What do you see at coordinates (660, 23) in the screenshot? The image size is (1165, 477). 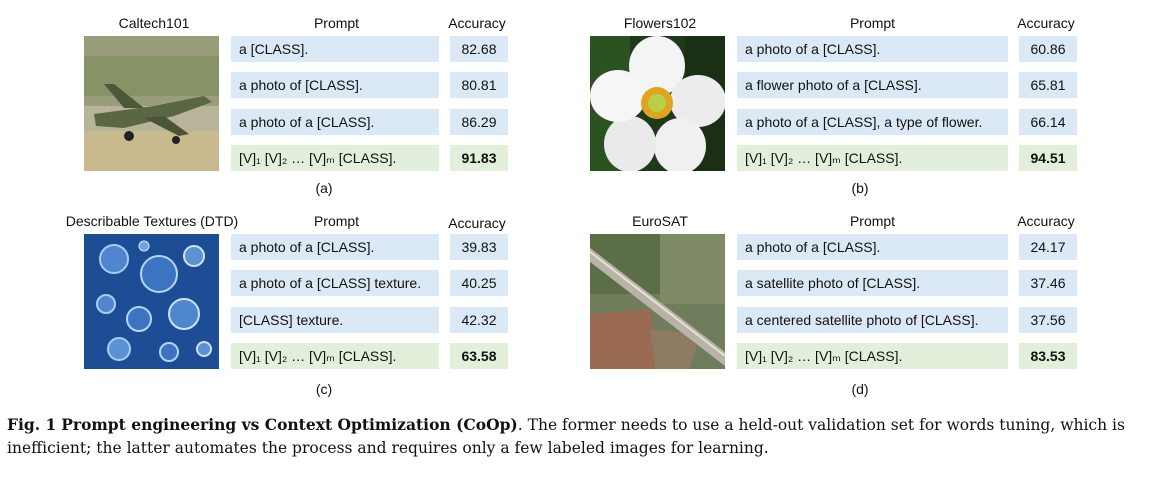 I see `dataset-title: Flowers102` at bounding box center [660, 23].